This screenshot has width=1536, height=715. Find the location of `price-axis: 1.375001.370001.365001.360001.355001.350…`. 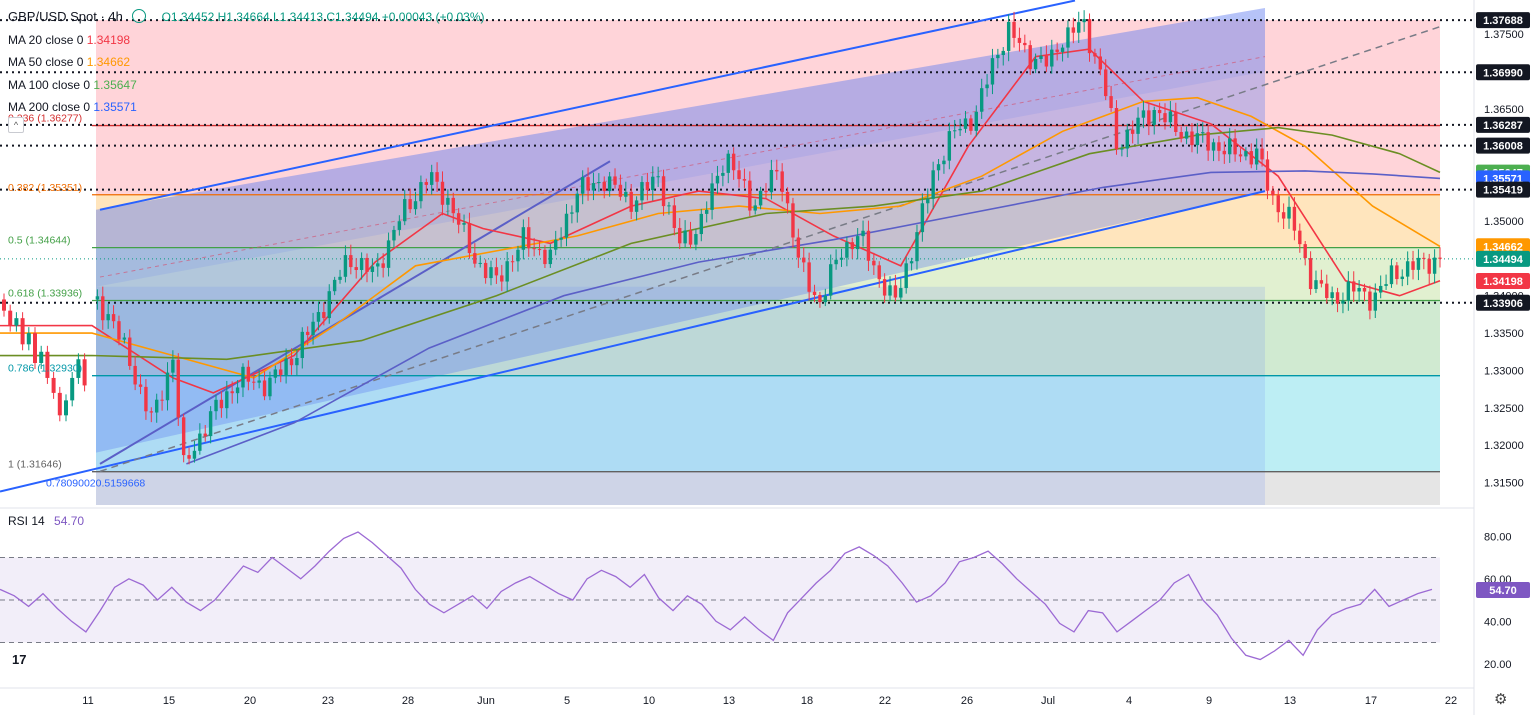

price-axis: 1.375001.370001.365001.360001.355001.350… is located at coordinates (1503, 341).